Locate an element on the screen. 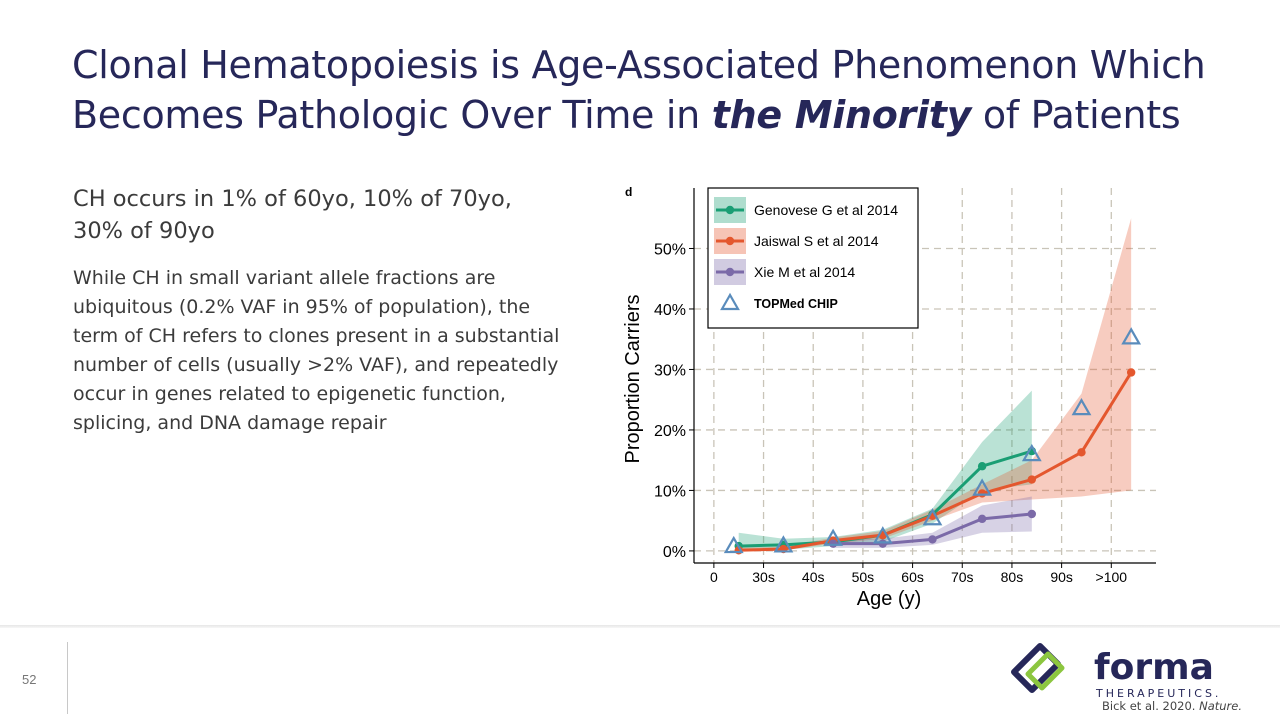  legend-label: Jaiswal S et al 2014 is located at coordinates (816, 241).